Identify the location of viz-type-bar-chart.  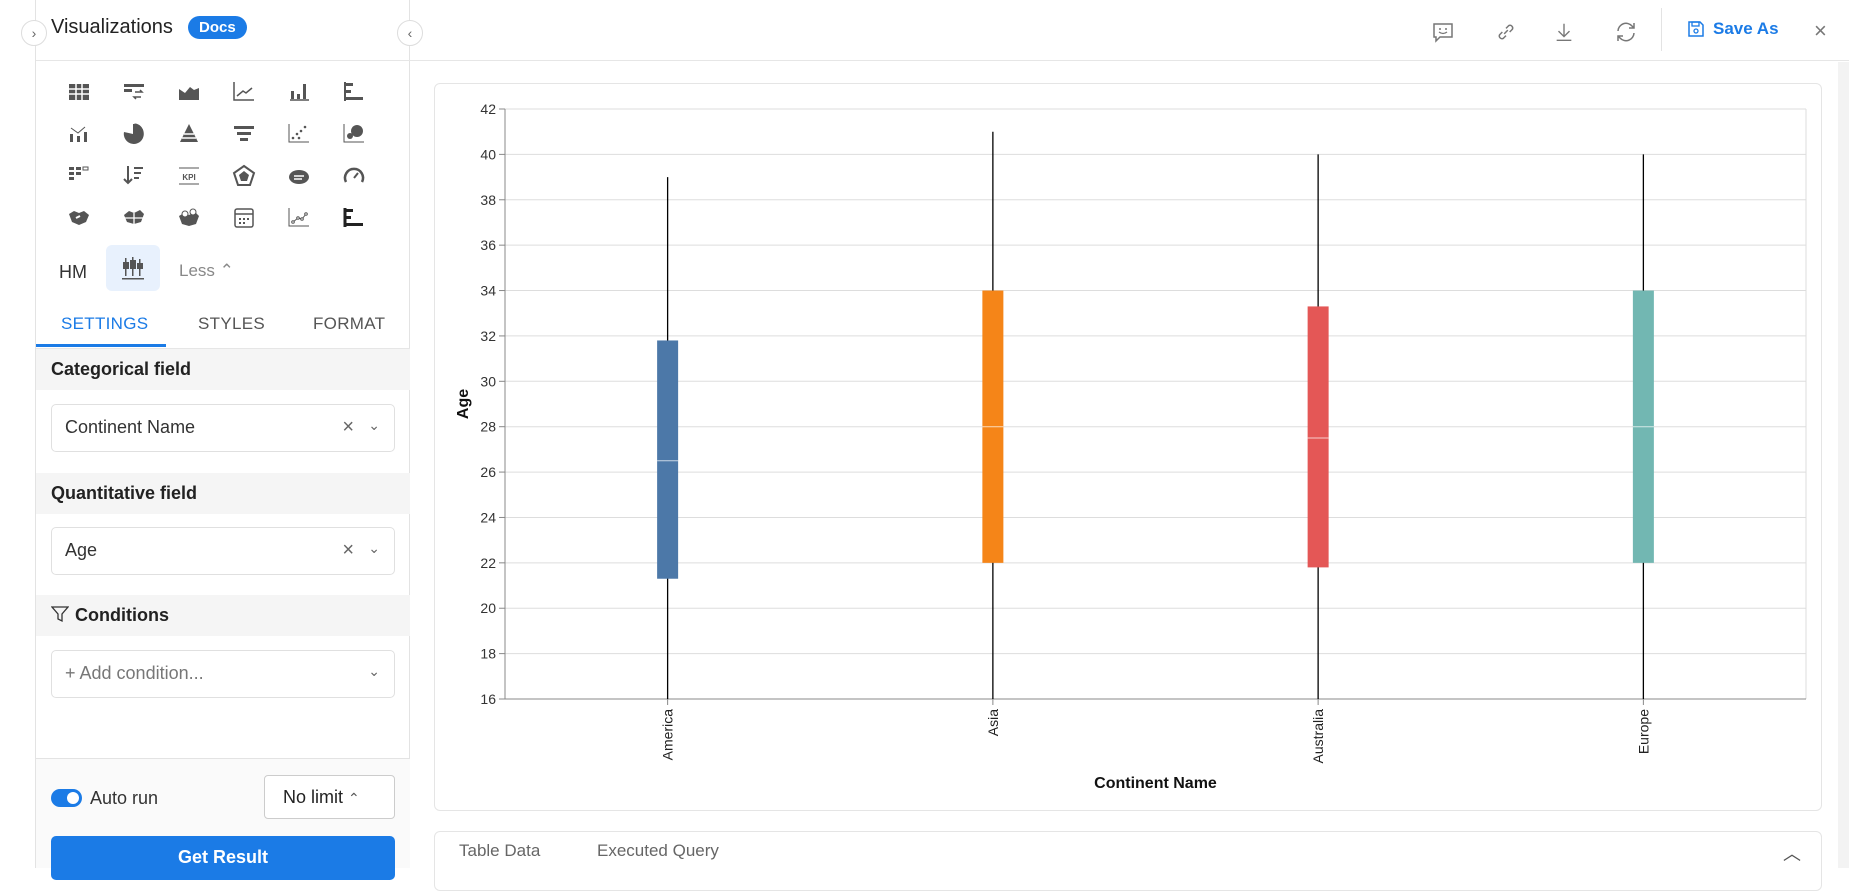
(299, 92).